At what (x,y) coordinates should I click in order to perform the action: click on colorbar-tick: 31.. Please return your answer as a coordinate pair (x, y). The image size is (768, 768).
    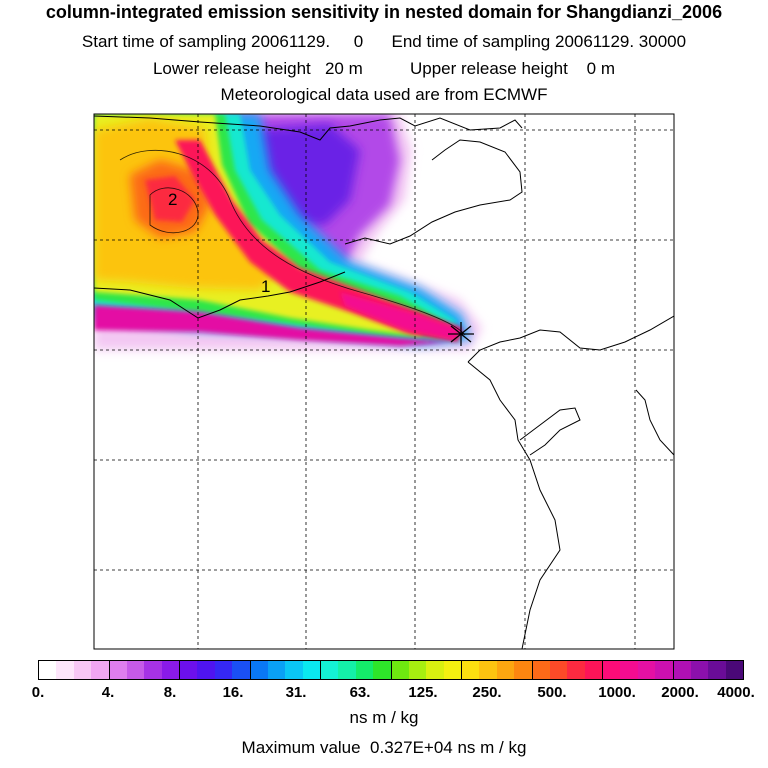
    Looking at the image, I should click on (296, 692).